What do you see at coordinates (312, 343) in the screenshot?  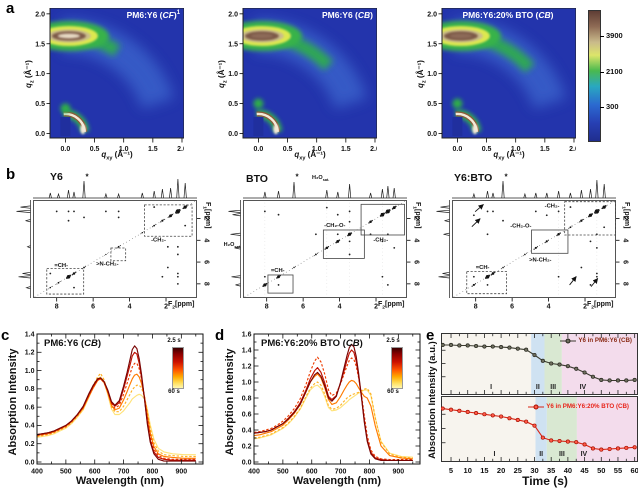 I see `uvvis-title-d: PM6:Y6:20% BTO (CB)` at bounding box center [312, 343].